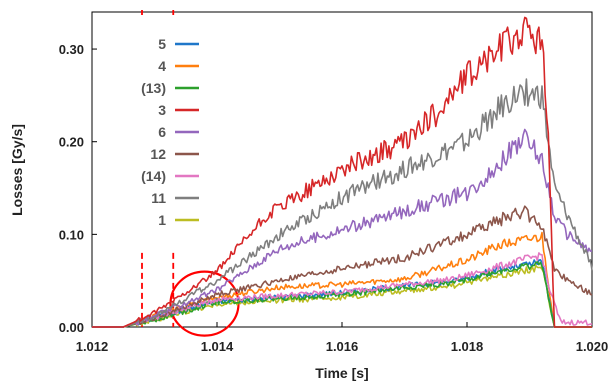  What do you see at coordinates (71, 49) in the screenshot?
I see `y-tick-label: 0.30` at bounding box center [71, 49].